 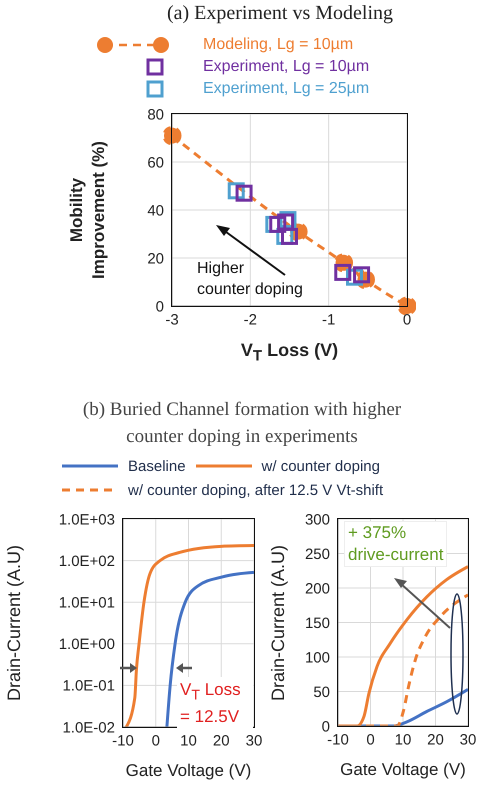 I want to click on x-axis-title: V$_{T}$ Loss (V), so click(x=290, y=352).